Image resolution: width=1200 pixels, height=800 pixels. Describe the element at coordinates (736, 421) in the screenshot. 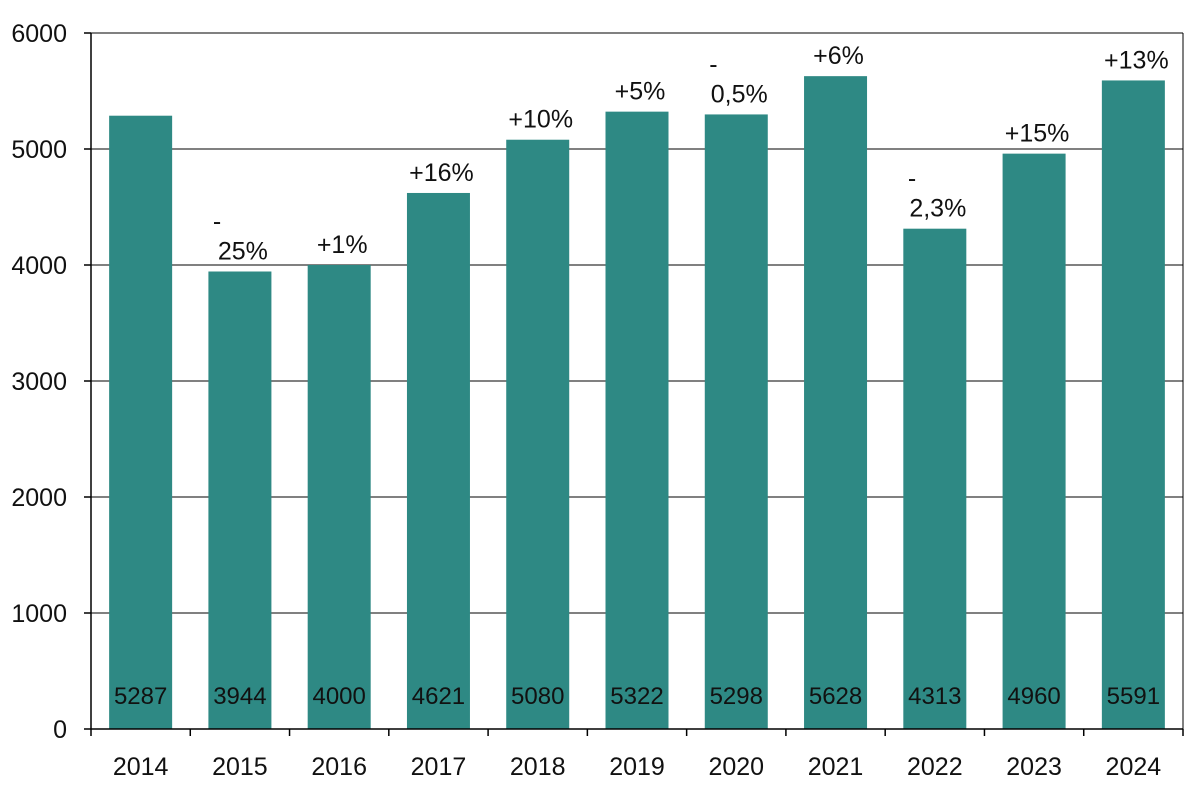

I see `bar-2020` at that location.